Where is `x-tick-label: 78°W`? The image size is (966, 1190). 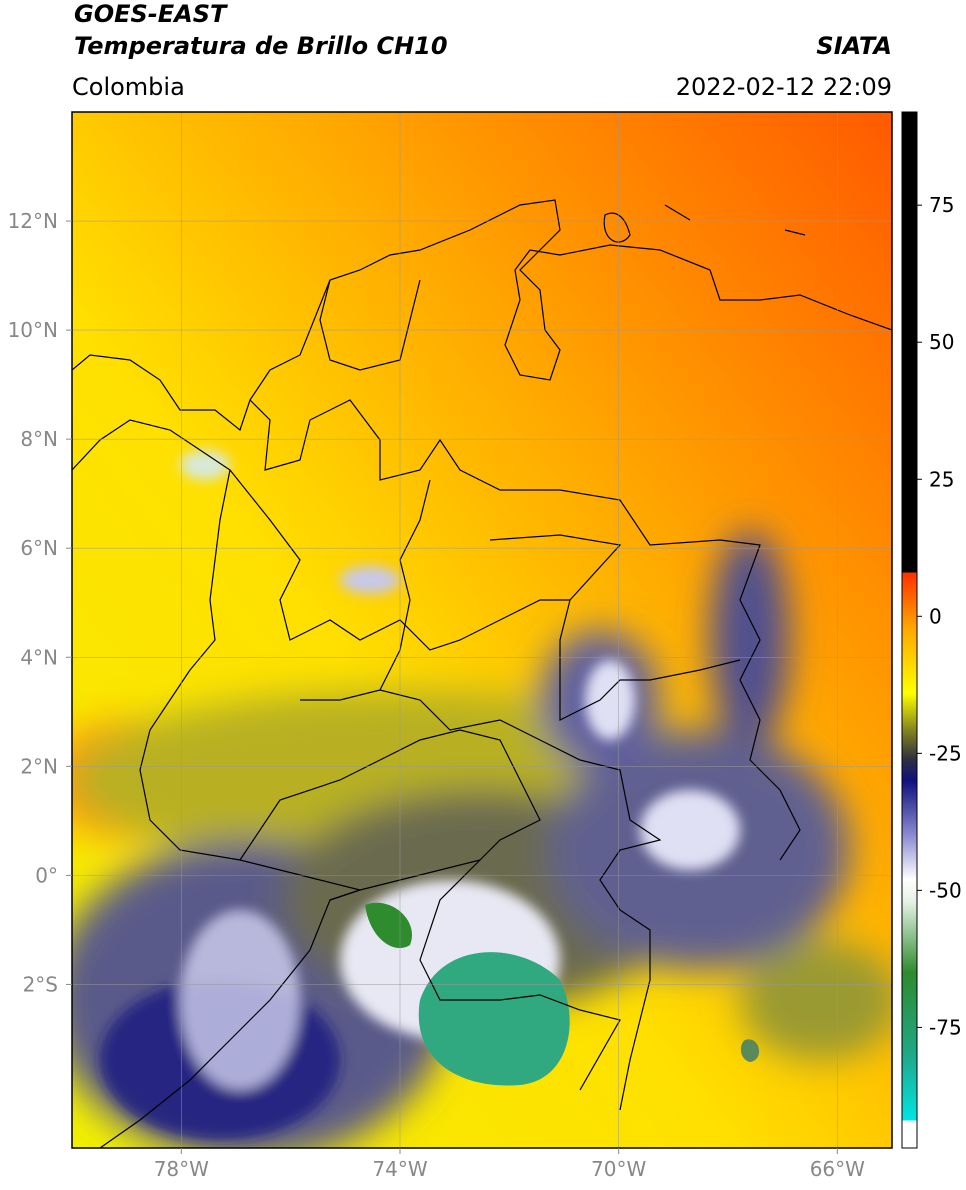 x-tick-label: 78°W is located at coordinates (181, 1169).